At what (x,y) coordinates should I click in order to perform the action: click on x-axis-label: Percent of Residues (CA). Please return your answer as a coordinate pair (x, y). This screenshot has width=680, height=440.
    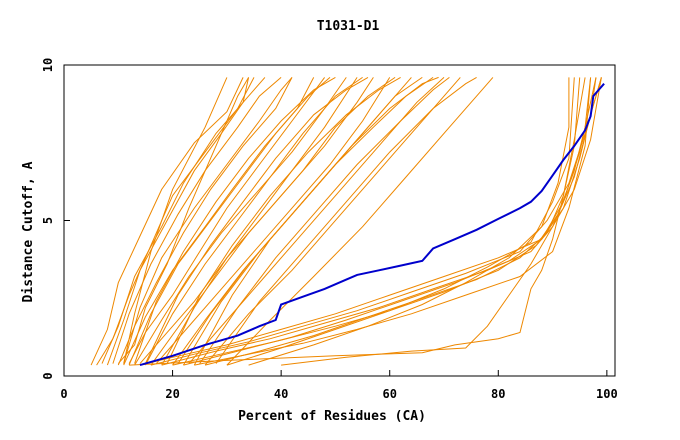
    Looking at the image, I should click on (332, 416).